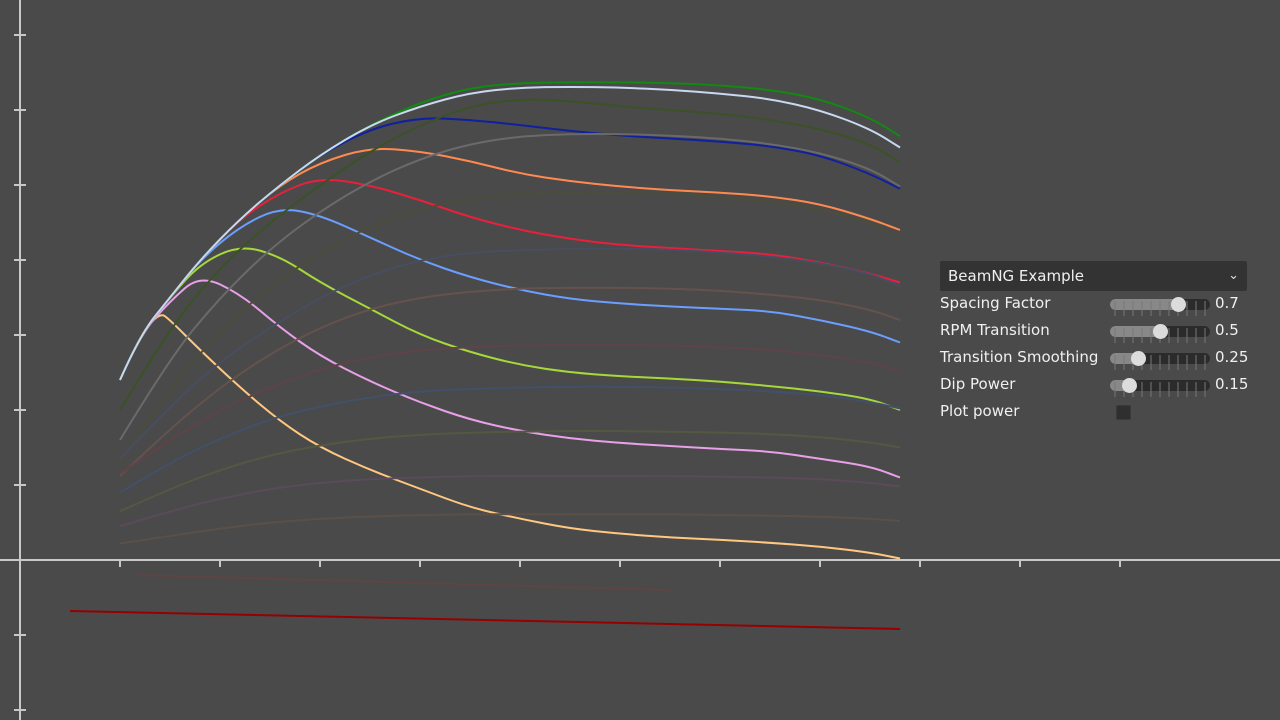  I want to click on slider-label: RPM Transition, so click(995, 330).